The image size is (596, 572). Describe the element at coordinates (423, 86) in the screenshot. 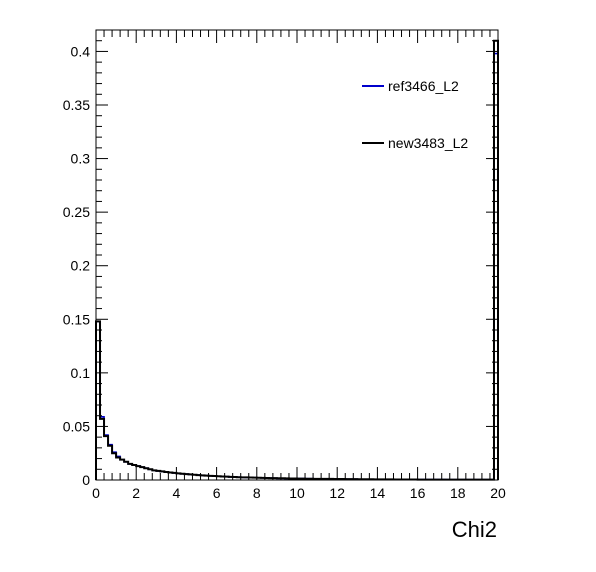

I see `legend-label: ref3466_L2` at that location.